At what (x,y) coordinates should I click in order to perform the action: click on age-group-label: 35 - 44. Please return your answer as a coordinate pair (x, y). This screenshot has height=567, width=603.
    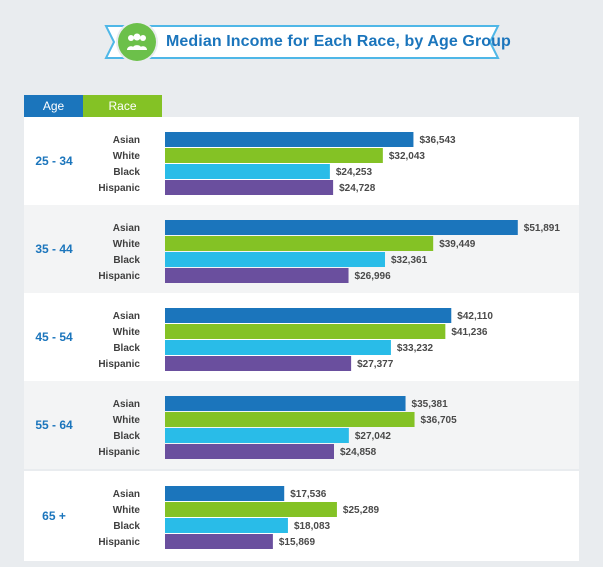
    Looking at the image, I should click on (54, 249).